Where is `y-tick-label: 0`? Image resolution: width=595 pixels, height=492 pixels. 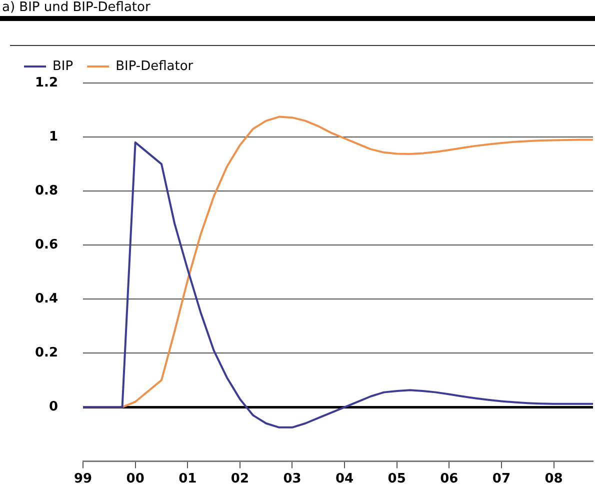 y-tick-label: 0 is located at coordinates (53, 407).